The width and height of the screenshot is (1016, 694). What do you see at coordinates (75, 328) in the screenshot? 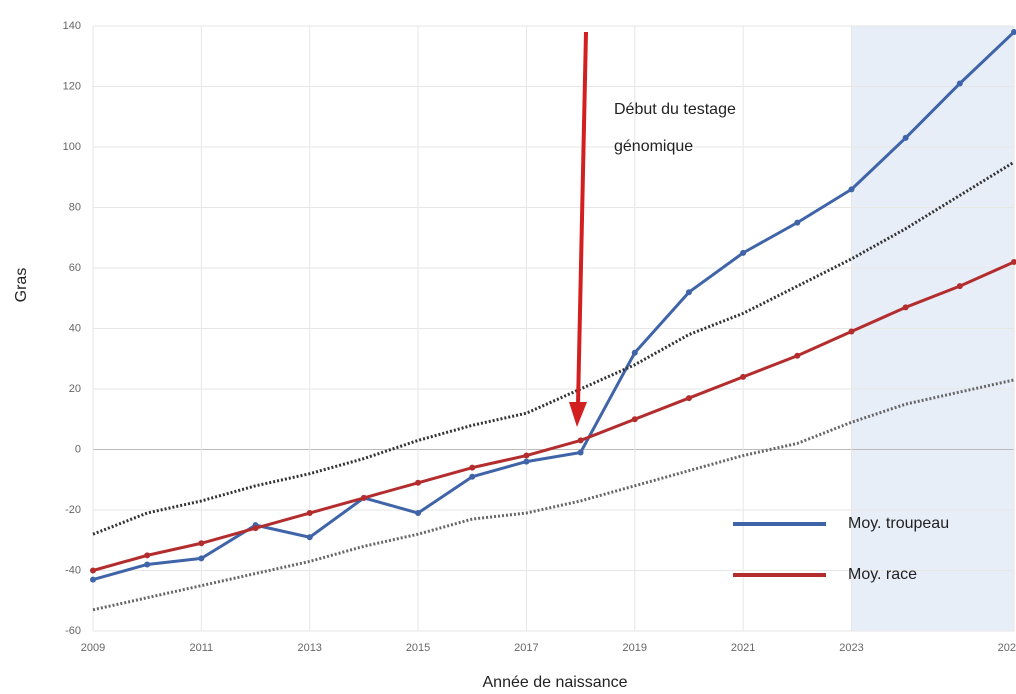
I see `y-tick-label: 40` at bounding box center [75, 328].